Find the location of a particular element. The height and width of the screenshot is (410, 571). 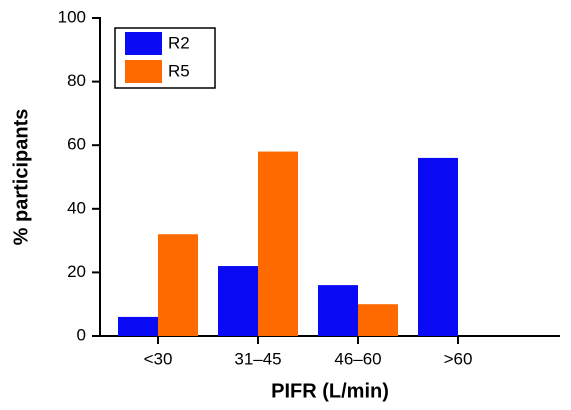

x-axis-title: PIFR (L/min) is located at coordinates (330, 391).